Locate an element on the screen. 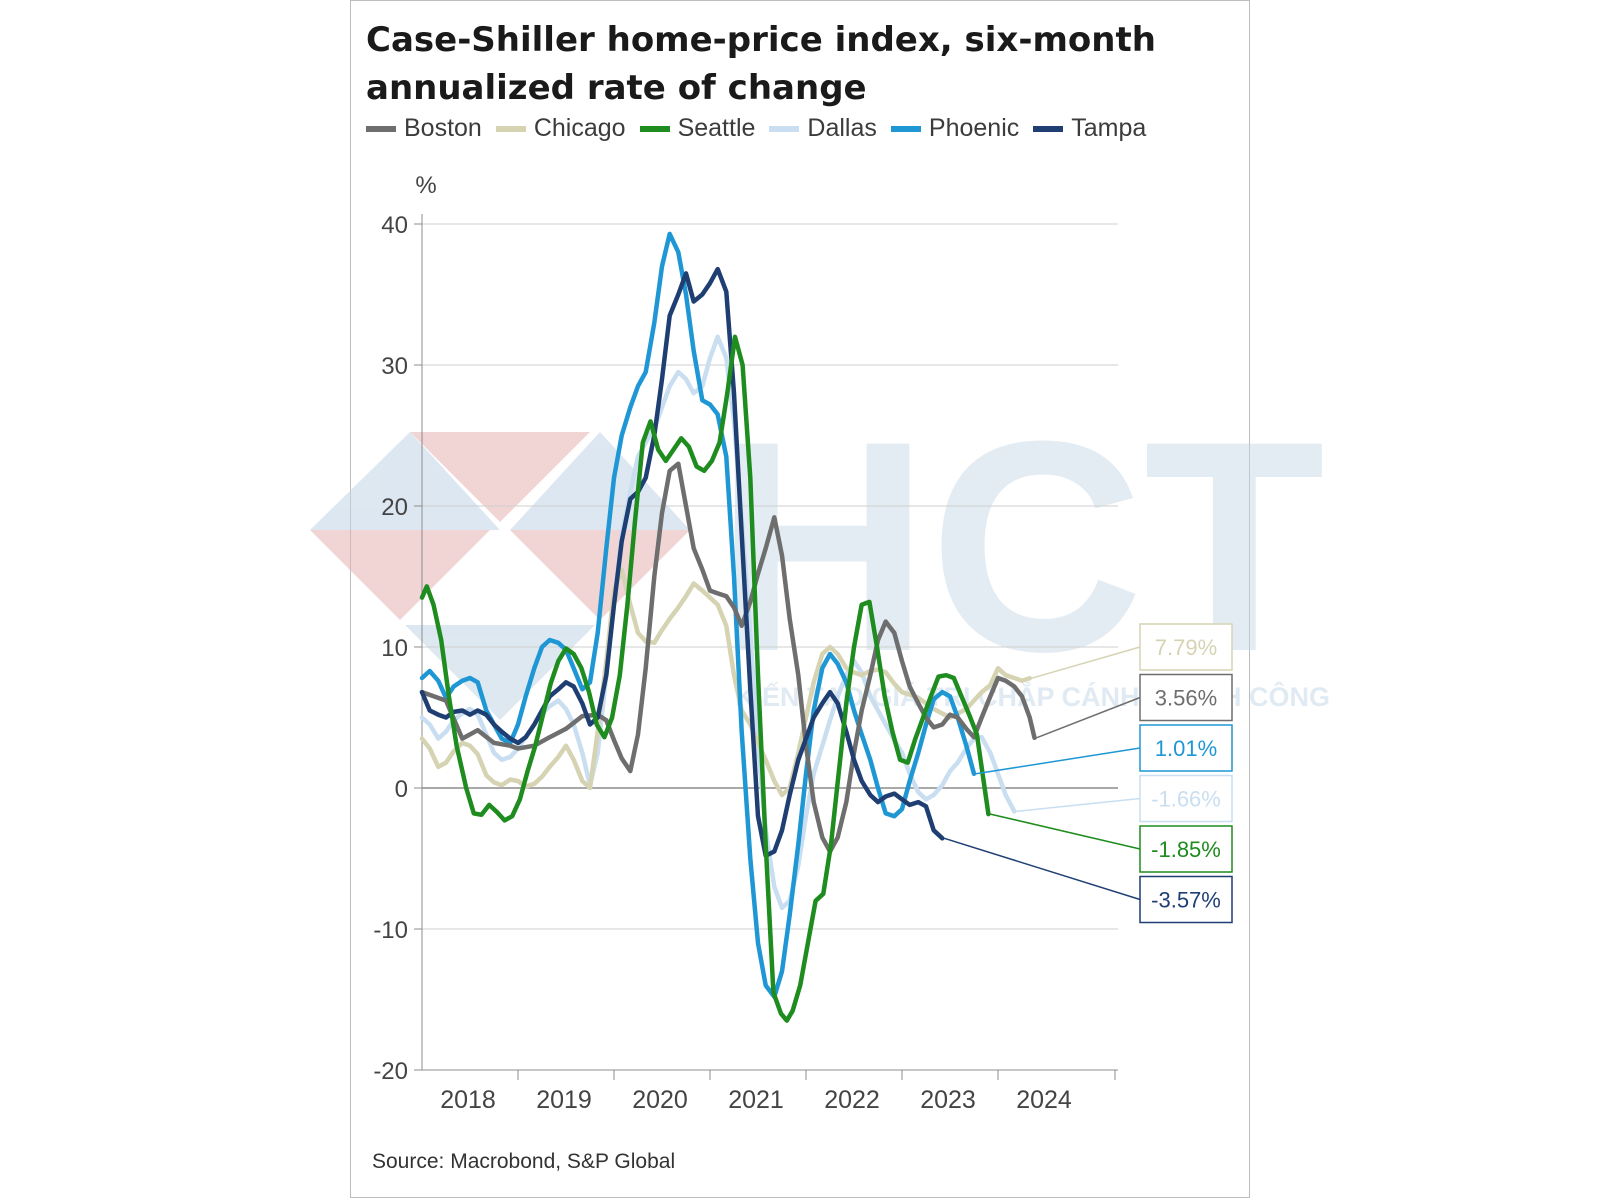 The image size is (1600, 1200). data-label-dallas: -1.66% is located at coordinates (1186, 799).